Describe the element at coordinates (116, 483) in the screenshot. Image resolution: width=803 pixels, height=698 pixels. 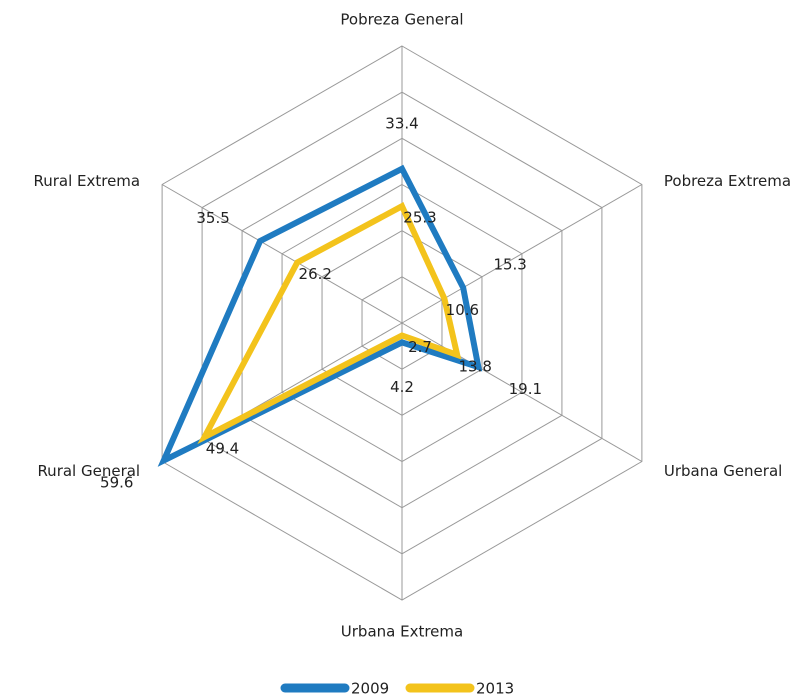
I see `data-label: 59.6` at that location.